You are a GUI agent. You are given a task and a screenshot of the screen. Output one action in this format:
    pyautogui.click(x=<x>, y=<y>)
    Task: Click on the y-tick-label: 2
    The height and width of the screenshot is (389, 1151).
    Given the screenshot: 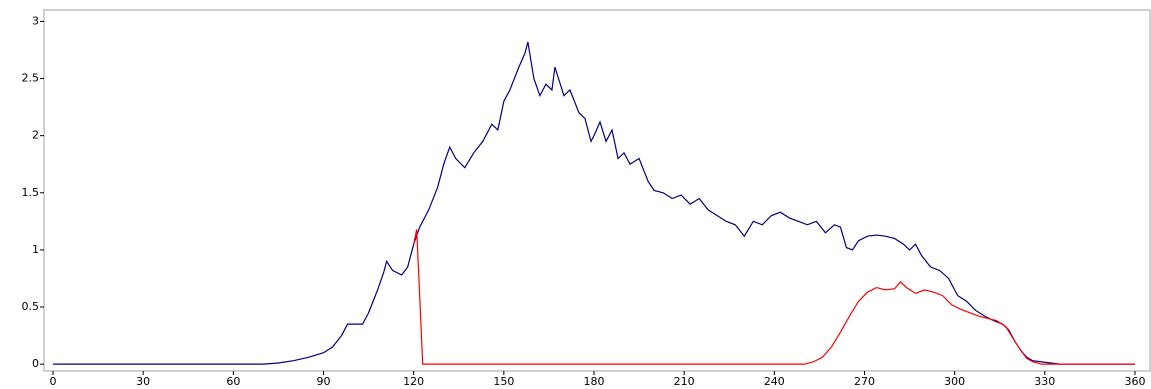 What is the action you would take?
    pyautogui.click(x=35, y=135)
    